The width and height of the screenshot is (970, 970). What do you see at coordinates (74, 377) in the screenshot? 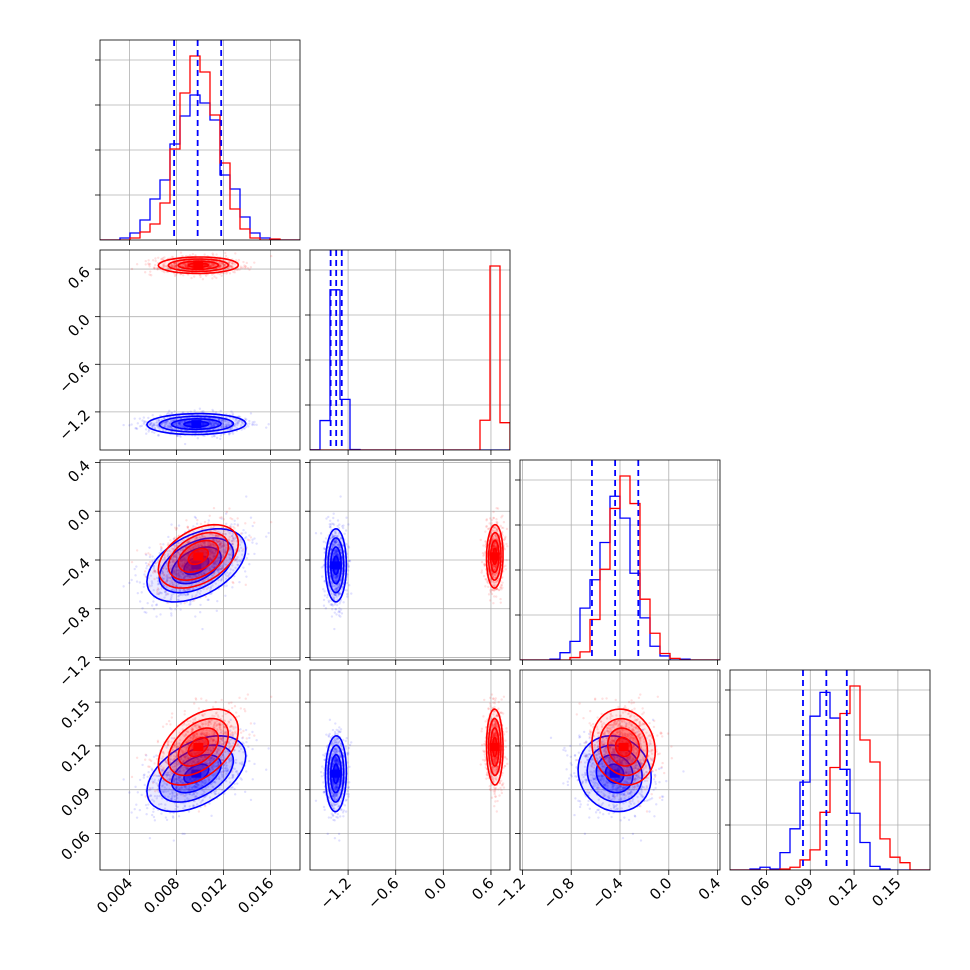
I see `y-tick-label: −0.6` at bounding box center [74, 377].